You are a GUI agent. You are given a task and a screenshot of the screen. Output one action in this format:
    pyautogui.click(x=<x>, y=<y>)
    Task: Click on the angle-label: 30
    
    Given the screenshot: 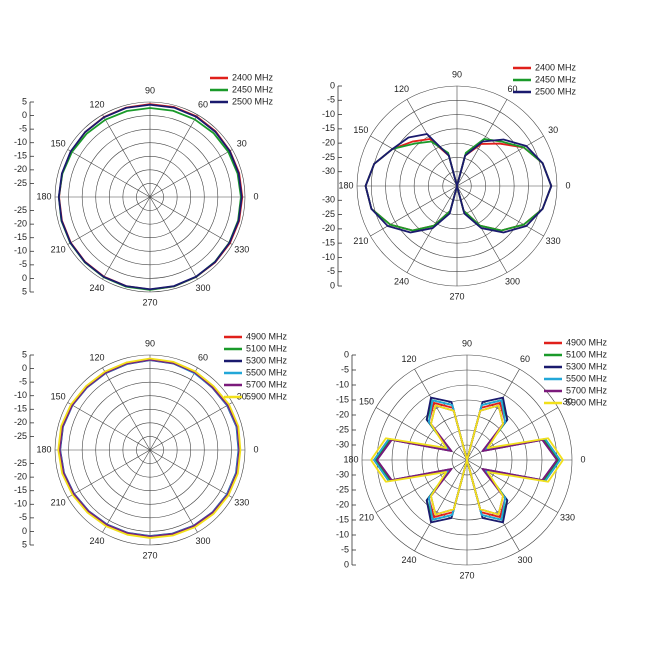 What is the action you would take?
    pyautogui.click(x=553, y=130)
    